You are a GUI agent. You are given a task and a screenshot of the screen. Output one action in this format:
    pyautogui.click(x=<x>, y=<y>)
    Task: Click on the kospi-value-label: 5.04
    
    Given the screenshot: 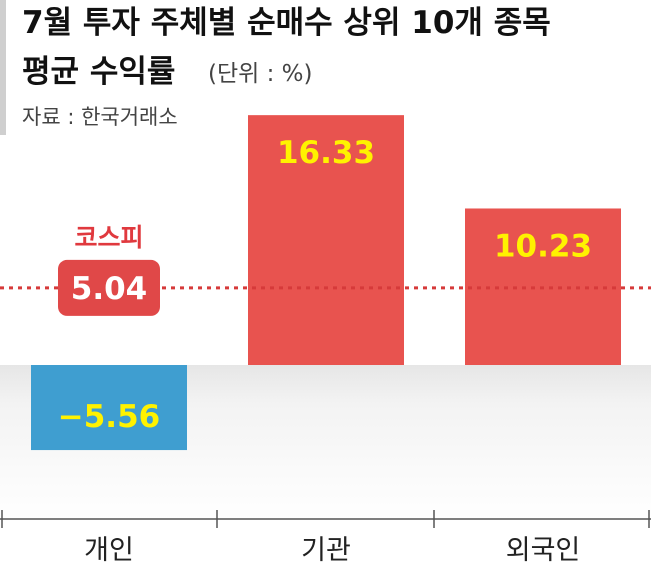 What is the action you would take?
    pyautogui.click(x=109, y=289)
    